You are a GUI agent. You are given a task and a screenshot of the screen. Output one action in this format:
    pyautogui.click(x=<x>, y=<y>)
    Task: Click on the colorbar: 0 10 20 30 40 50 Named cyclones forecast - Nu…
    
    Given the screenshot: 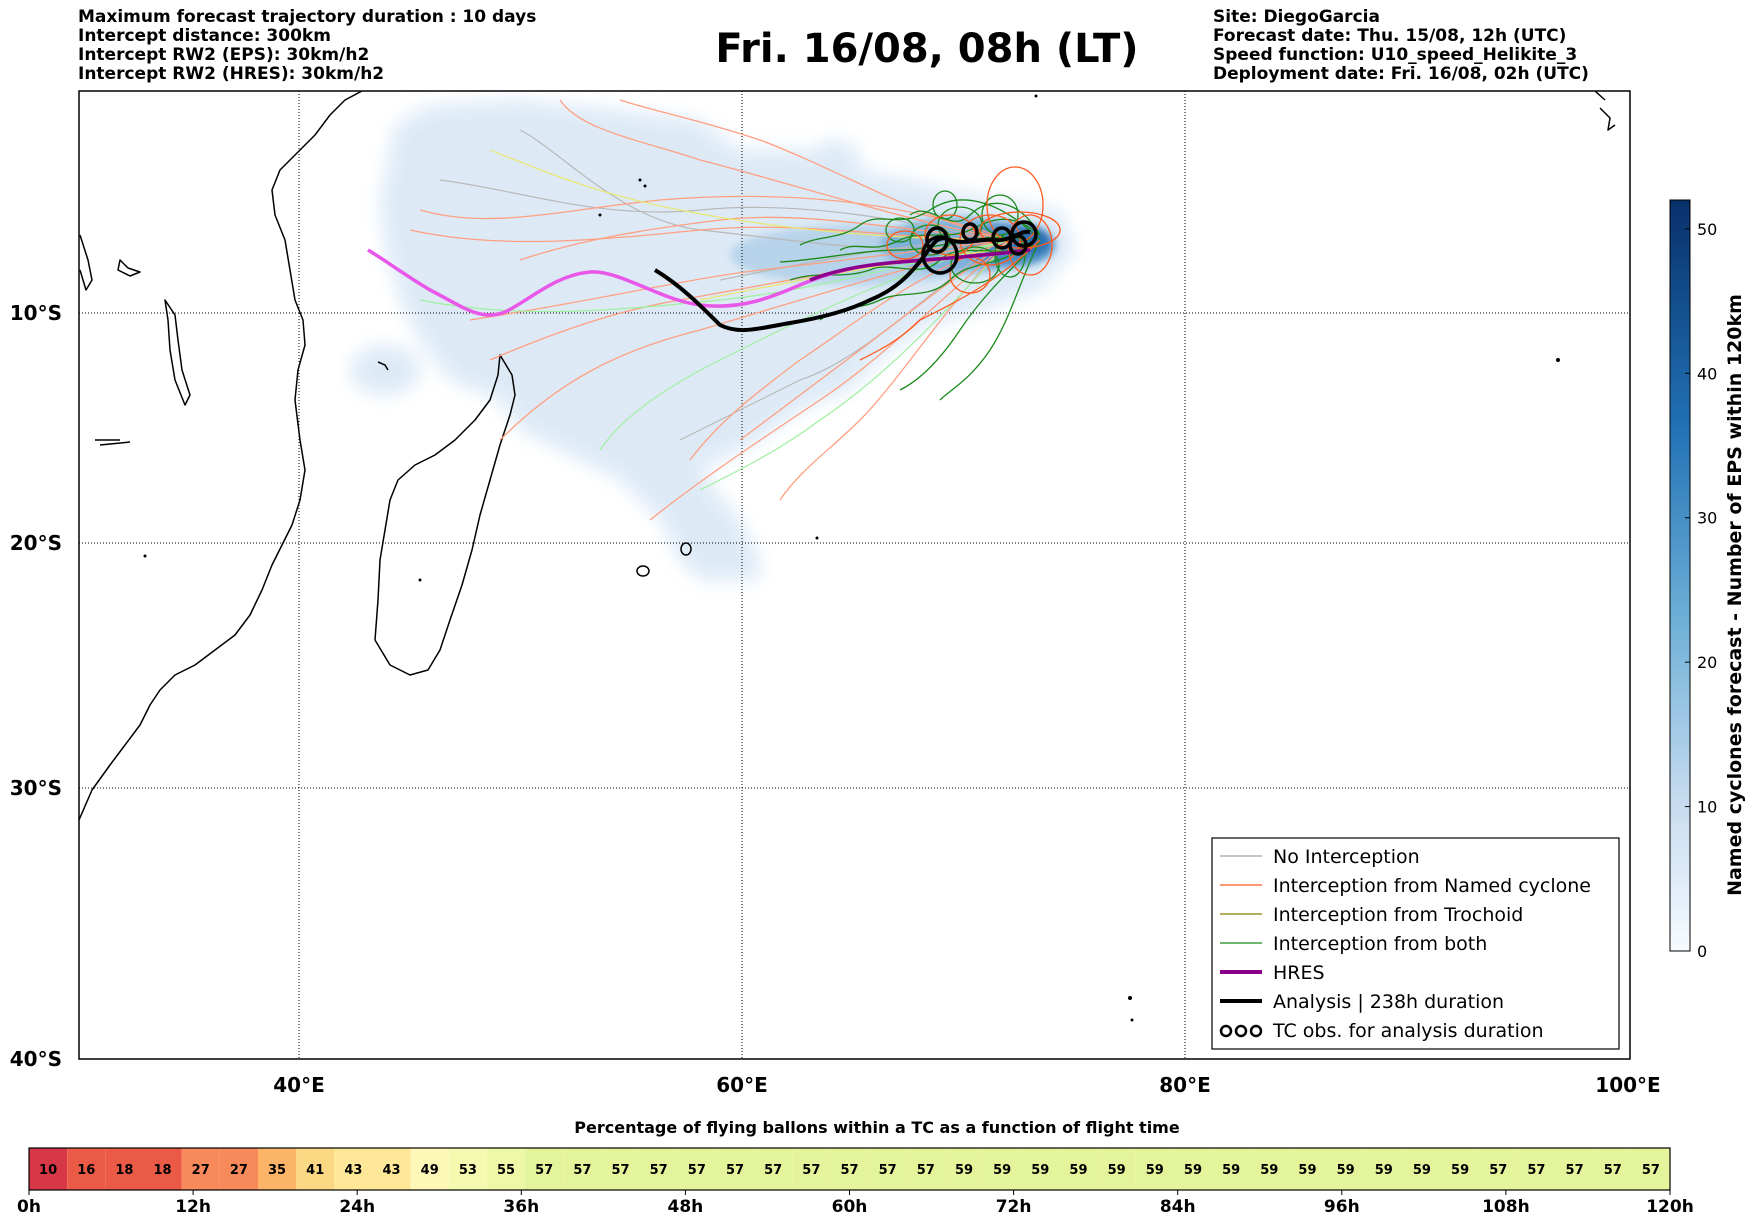 What is the action you would take?
    pyautogui.click(x=1707, y=580)
    